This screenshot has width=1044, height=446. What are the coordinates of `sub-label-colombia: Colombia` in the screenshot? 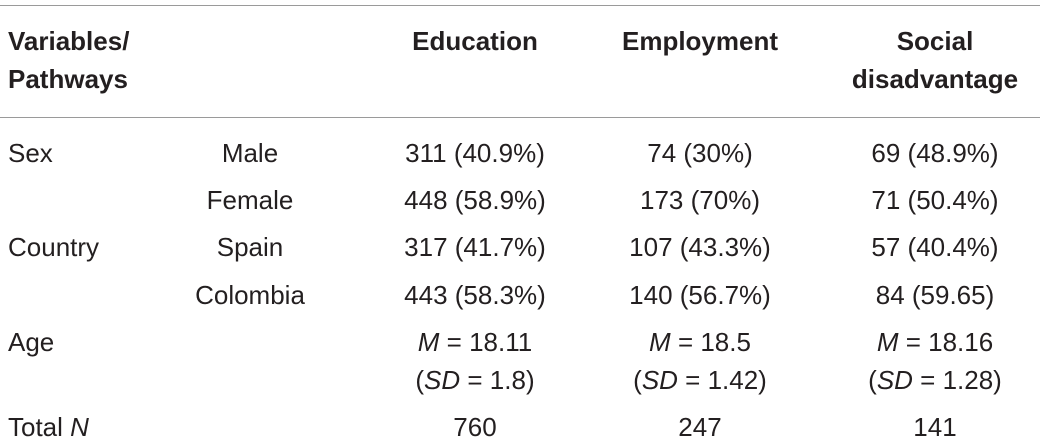 It's located at (250, 295).